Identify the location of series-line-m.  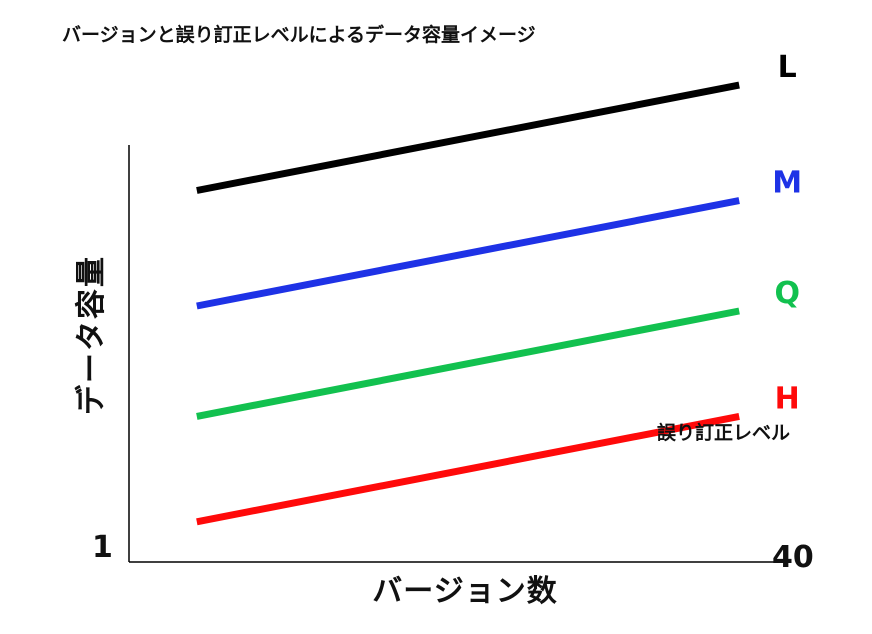
(468, 253).